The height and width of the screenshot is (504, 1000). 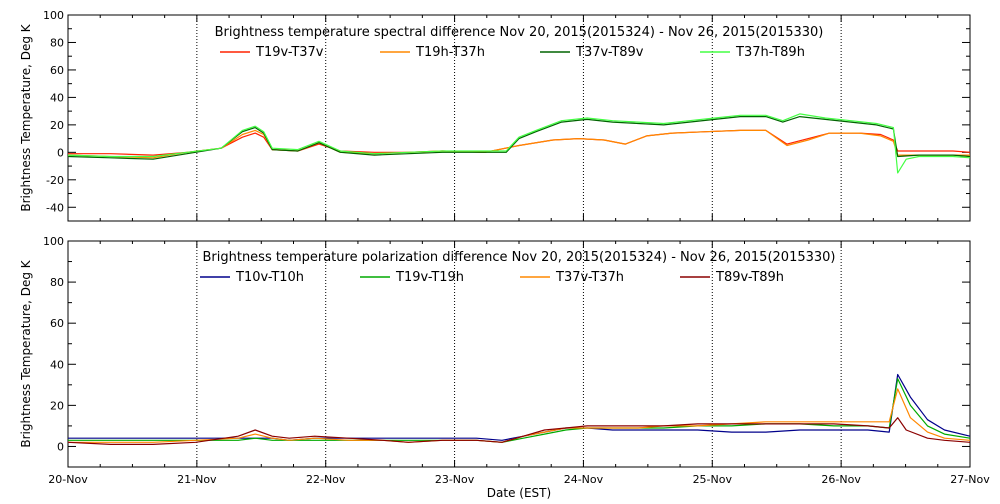 What do you see at coordinates (55, 207) in the screenshot?
I see `y-tick-label: -40` at bounding box center [55, 207].